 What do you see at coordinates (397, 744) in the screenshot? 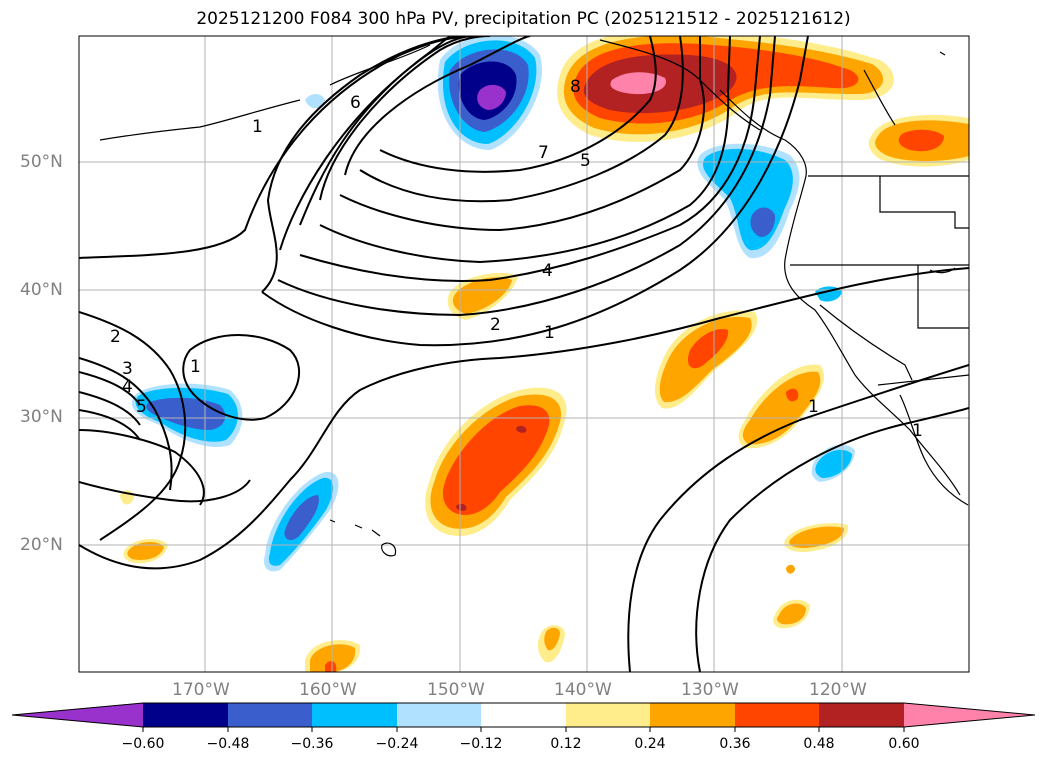
I see `colorbar-tick-label: −0.24` at bounding box center [397, 744].